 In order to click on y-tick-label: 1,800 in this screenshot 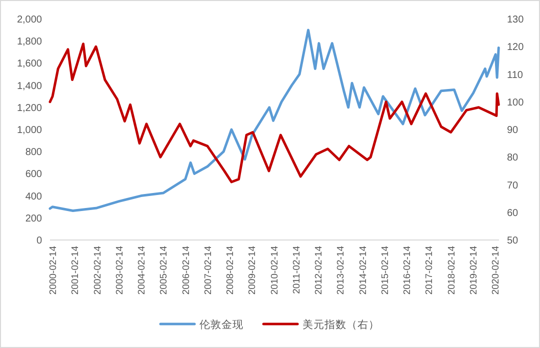, I will do `click(29, 42)`.